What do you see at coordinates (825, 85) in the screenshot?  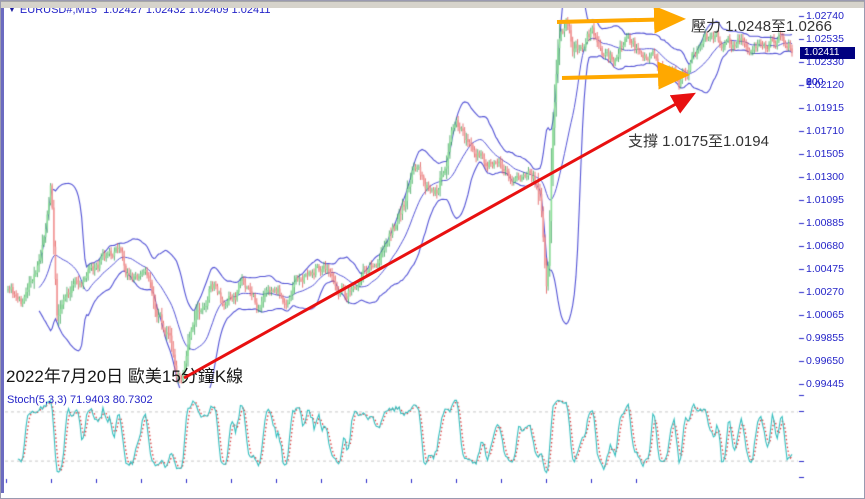 I see `price-tick-label: 1.02120` at bounding box center [825, 85].